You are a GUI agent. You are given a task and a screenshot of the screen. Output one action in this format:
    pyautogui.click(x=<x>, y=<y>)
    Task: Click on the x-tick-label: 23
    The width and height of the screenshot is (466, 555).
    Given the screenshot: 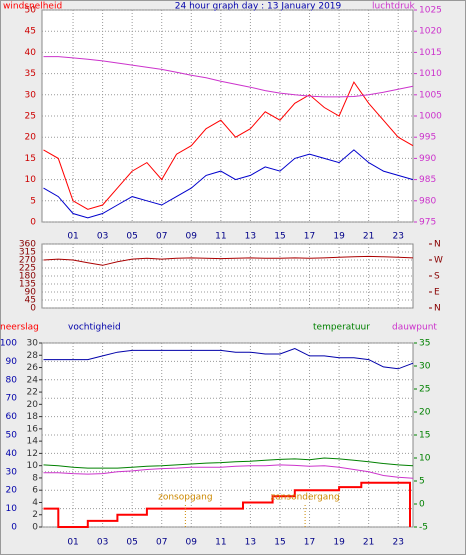 What is the action you would take?
    pyautogui.click(x=397, y=237)
    